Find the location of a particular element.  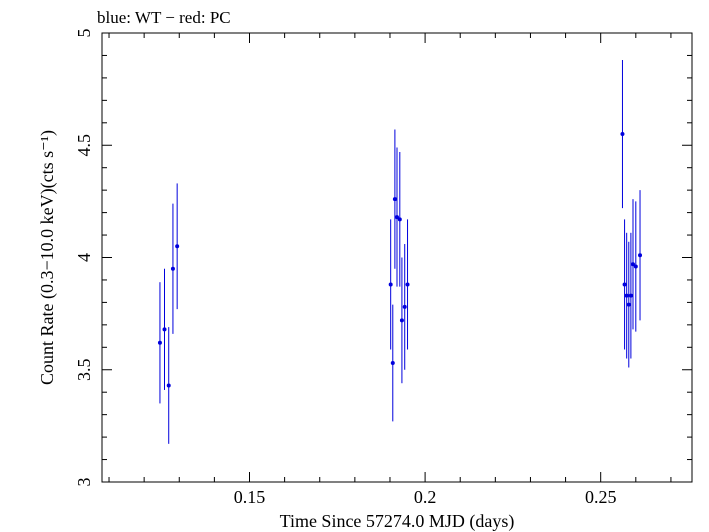

x-tick-label: 0.2 is located at coordinates (425, 497).